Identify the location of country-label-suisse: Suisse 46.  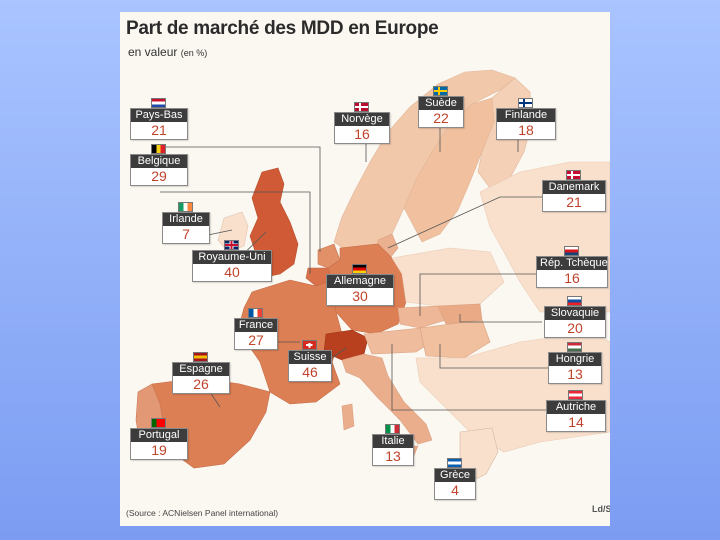
(310, 361).